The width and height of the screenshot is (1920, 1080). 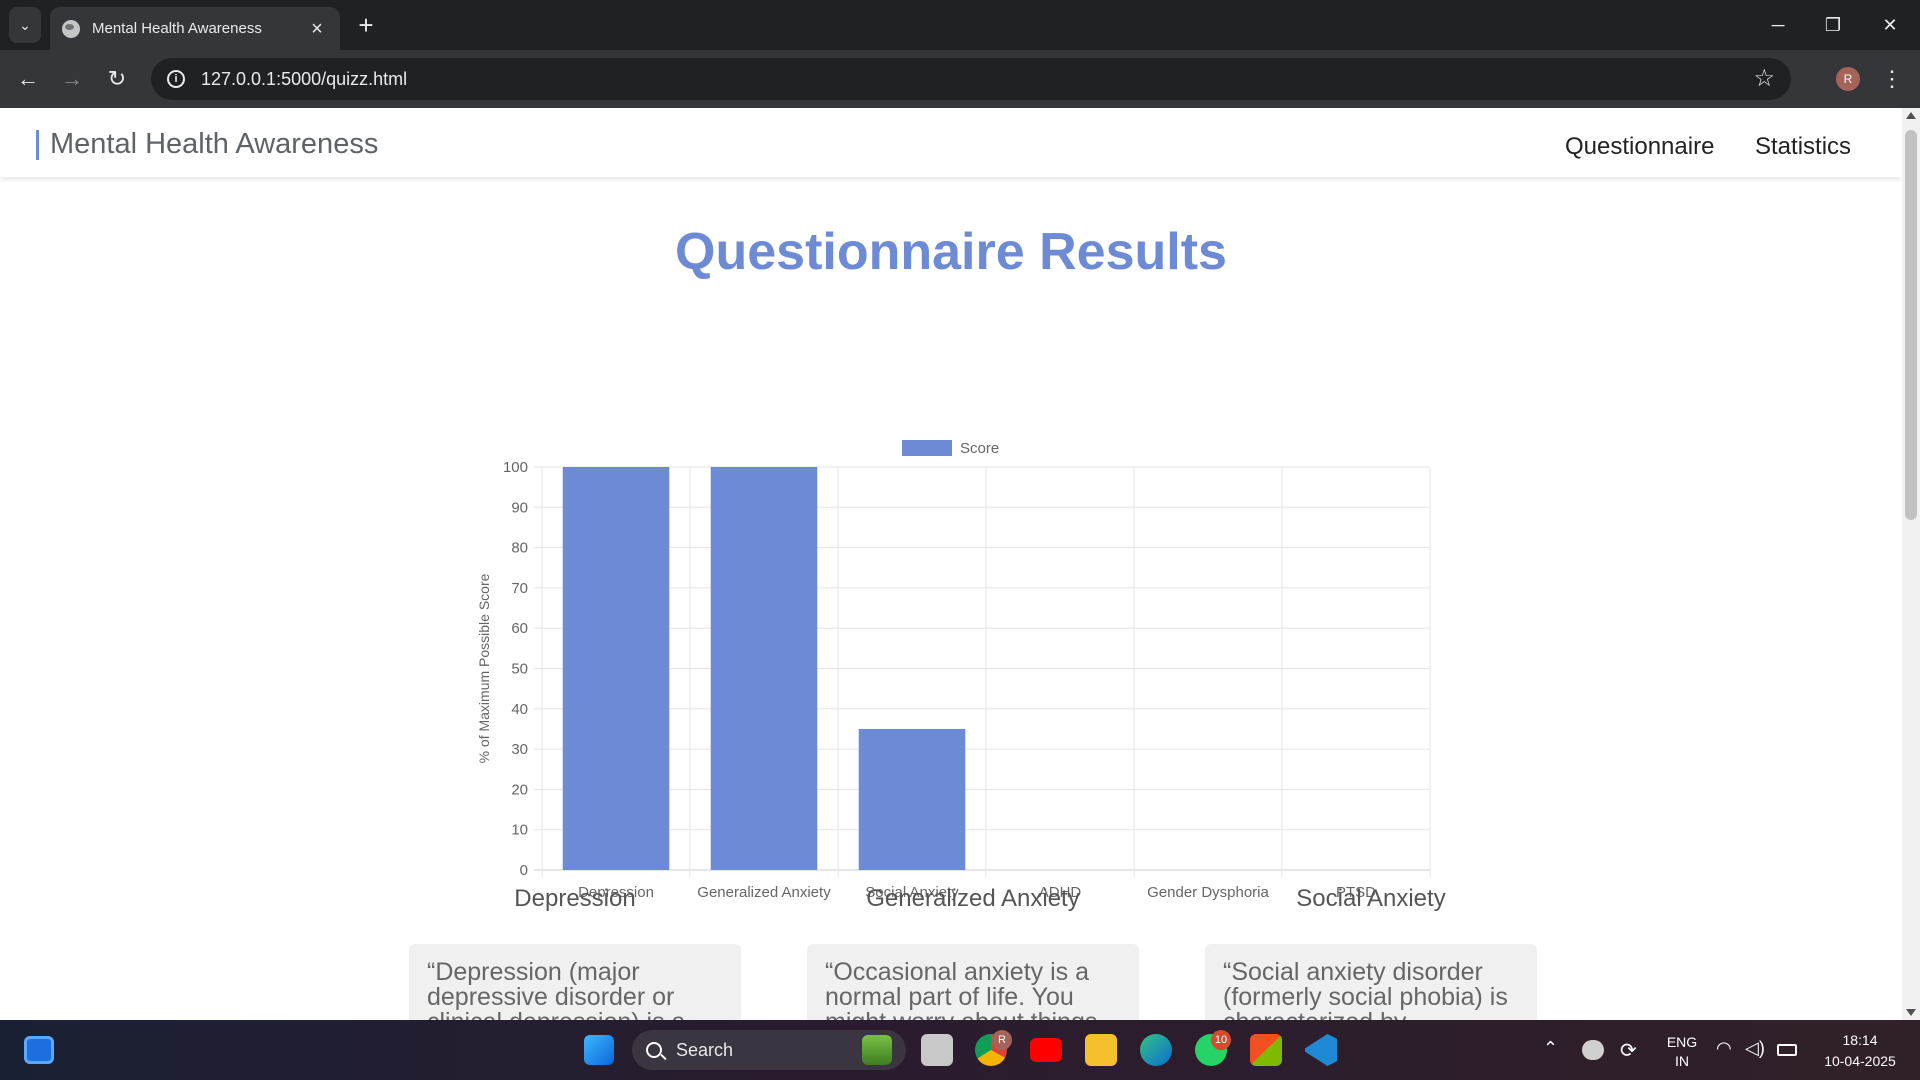 I want to click on vscode-icon, so click(x=1321, y=1050).